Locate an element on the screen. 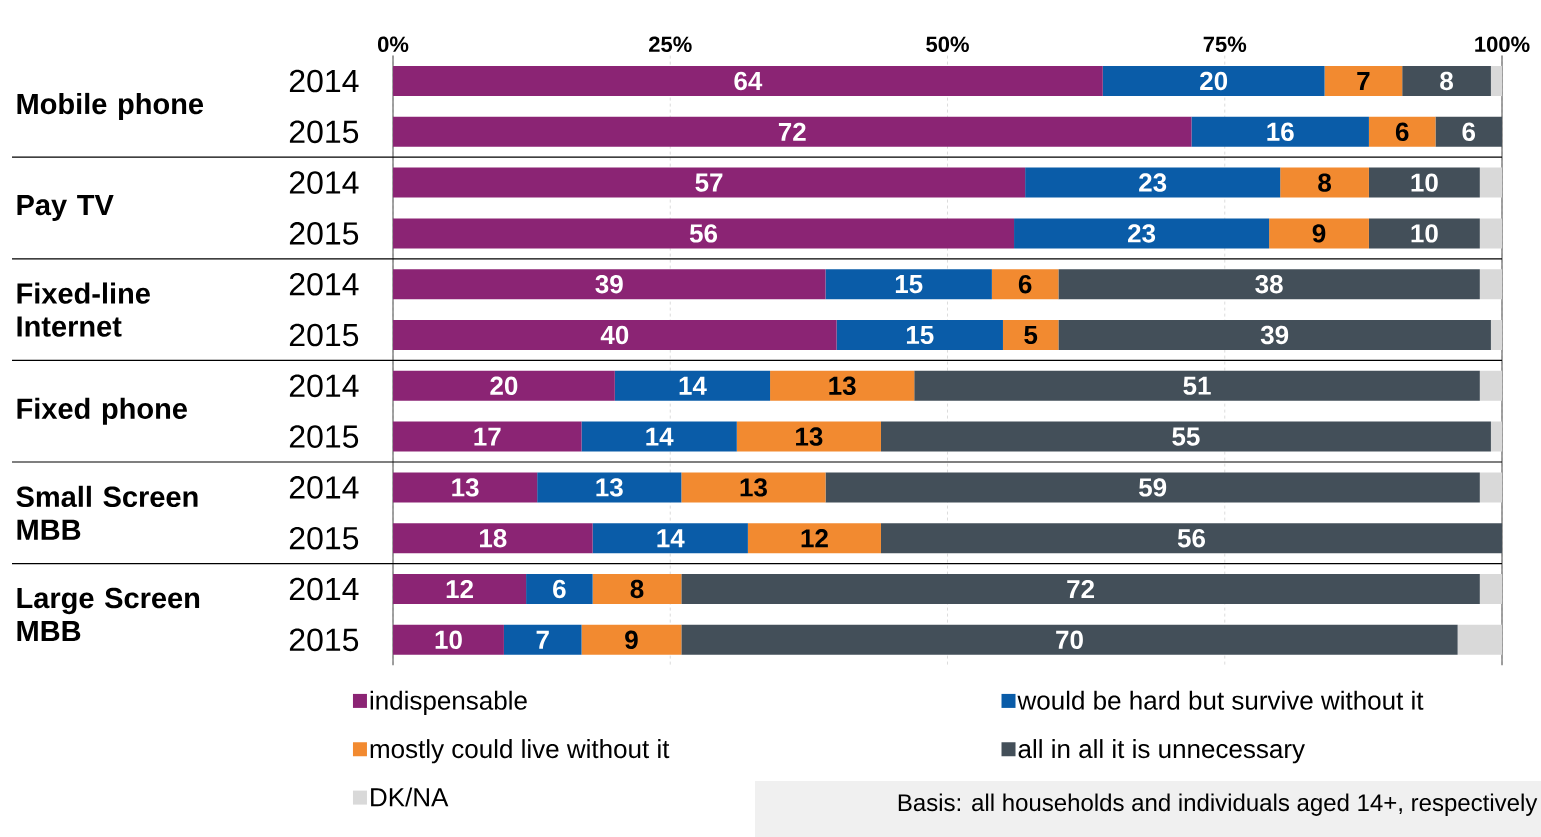 The image size is (1541, 837). legend-label: would be hard but survive without it is located at coordinates (1220, 700).